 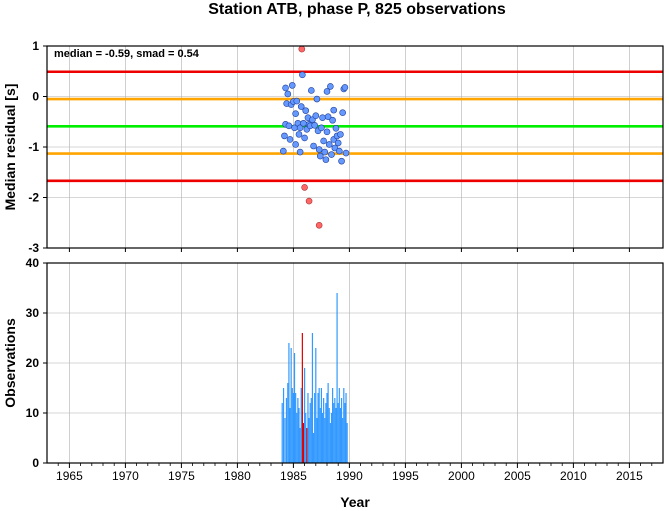 What do you see at coordinates (357, 9) in the screenshot?
I see `chart-title: Station ATB, phase P, 825 observations` at bounding box center [357, 9].